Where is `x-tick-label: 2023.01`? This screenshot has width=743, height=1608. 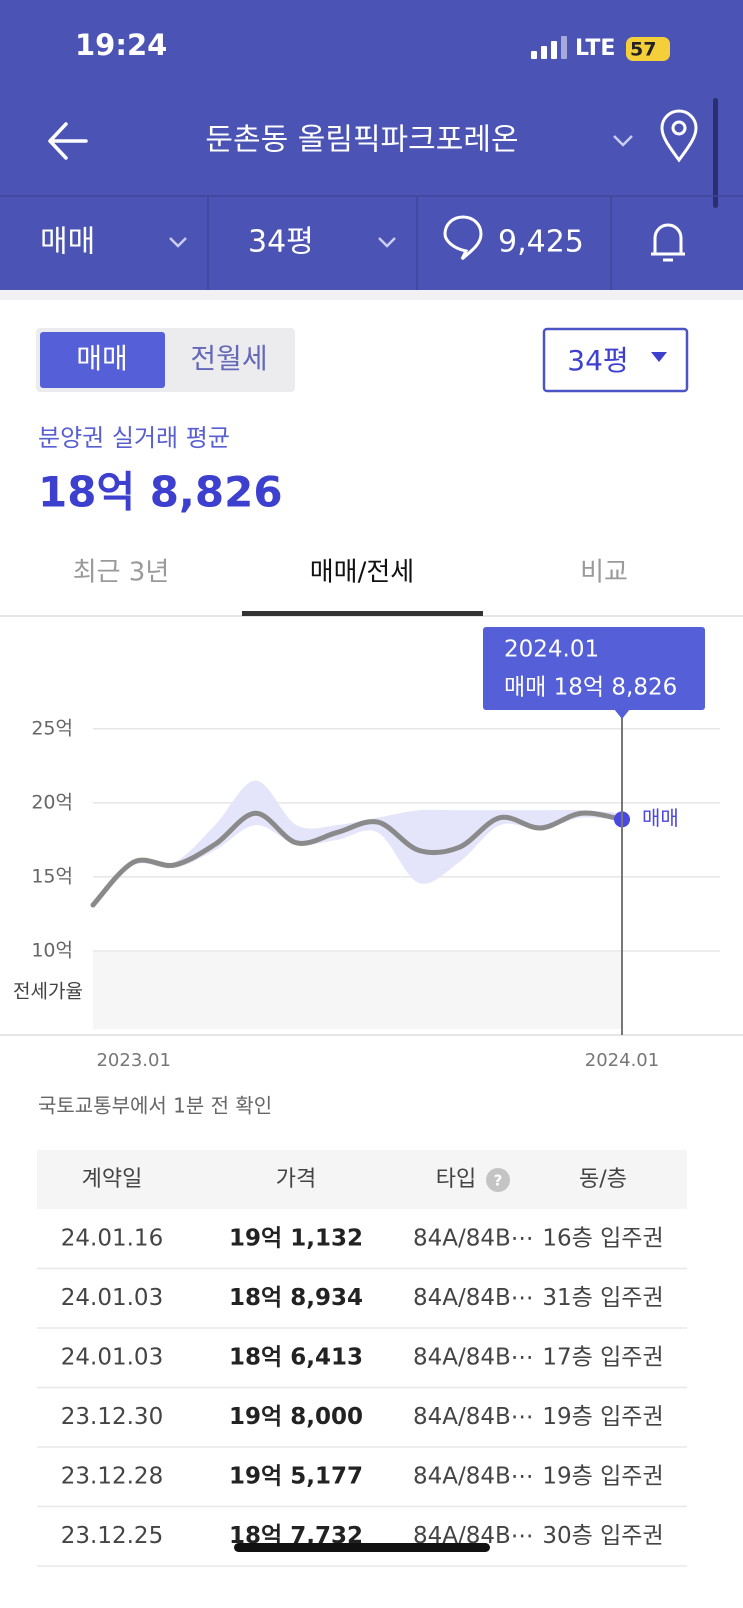
x-tick-label: 2023.01 is located at coordinates (133, 1060).